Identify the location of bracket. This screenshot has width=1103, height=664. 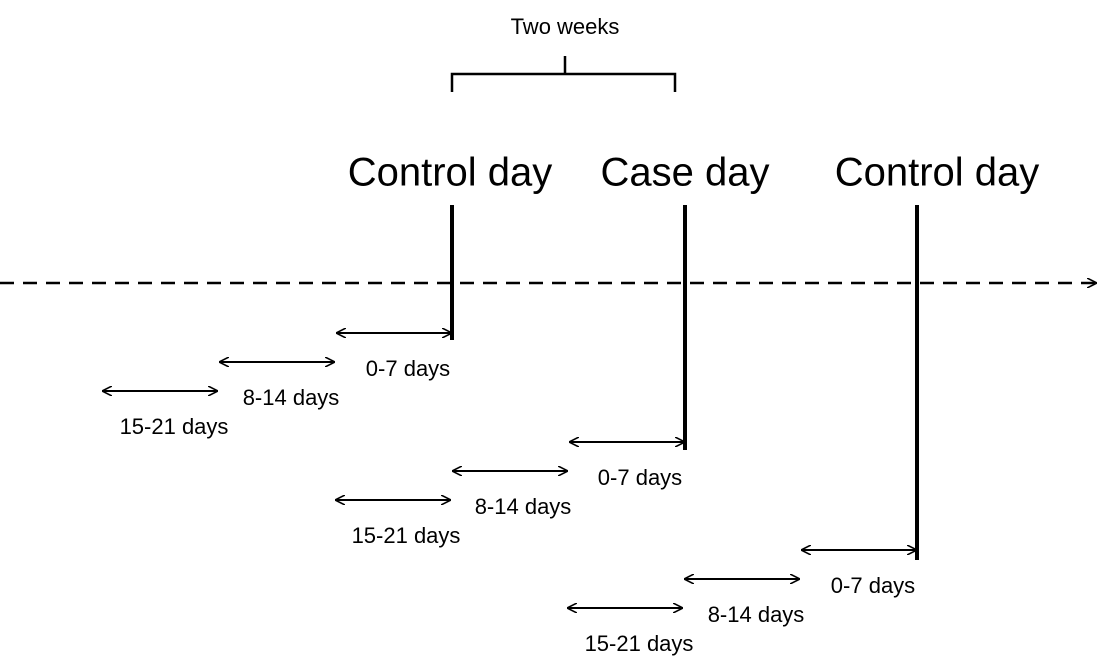
(563, 74).